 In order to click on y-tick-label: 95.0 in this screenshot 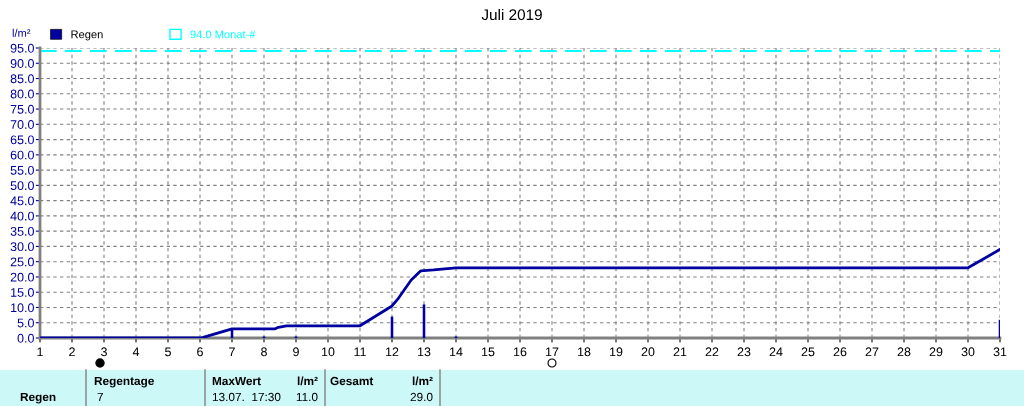, I will do `click(22, 48)`.